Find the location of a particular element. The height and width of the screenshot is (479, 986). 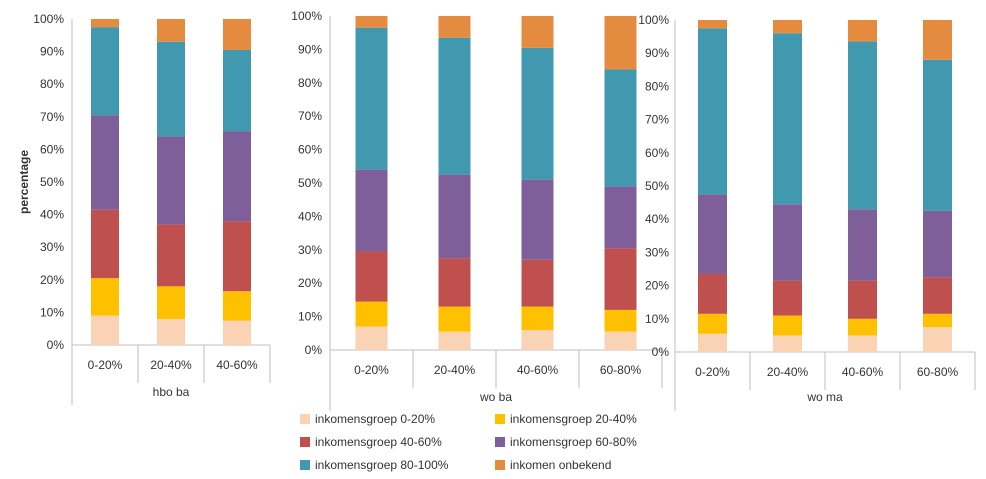

legend-label: inkomensgroep 80-100% is located at coordinates (382, 465).